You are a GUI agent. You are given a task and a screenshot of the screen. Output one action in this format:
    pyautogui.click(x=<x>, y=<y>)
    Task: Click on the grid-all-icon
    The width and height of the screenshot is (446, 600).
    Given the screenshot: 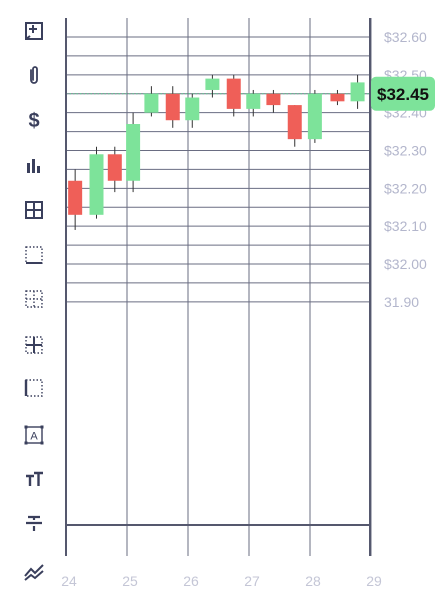 What is the action you would take?
    pyautogui.click(x=34, y=210)
    